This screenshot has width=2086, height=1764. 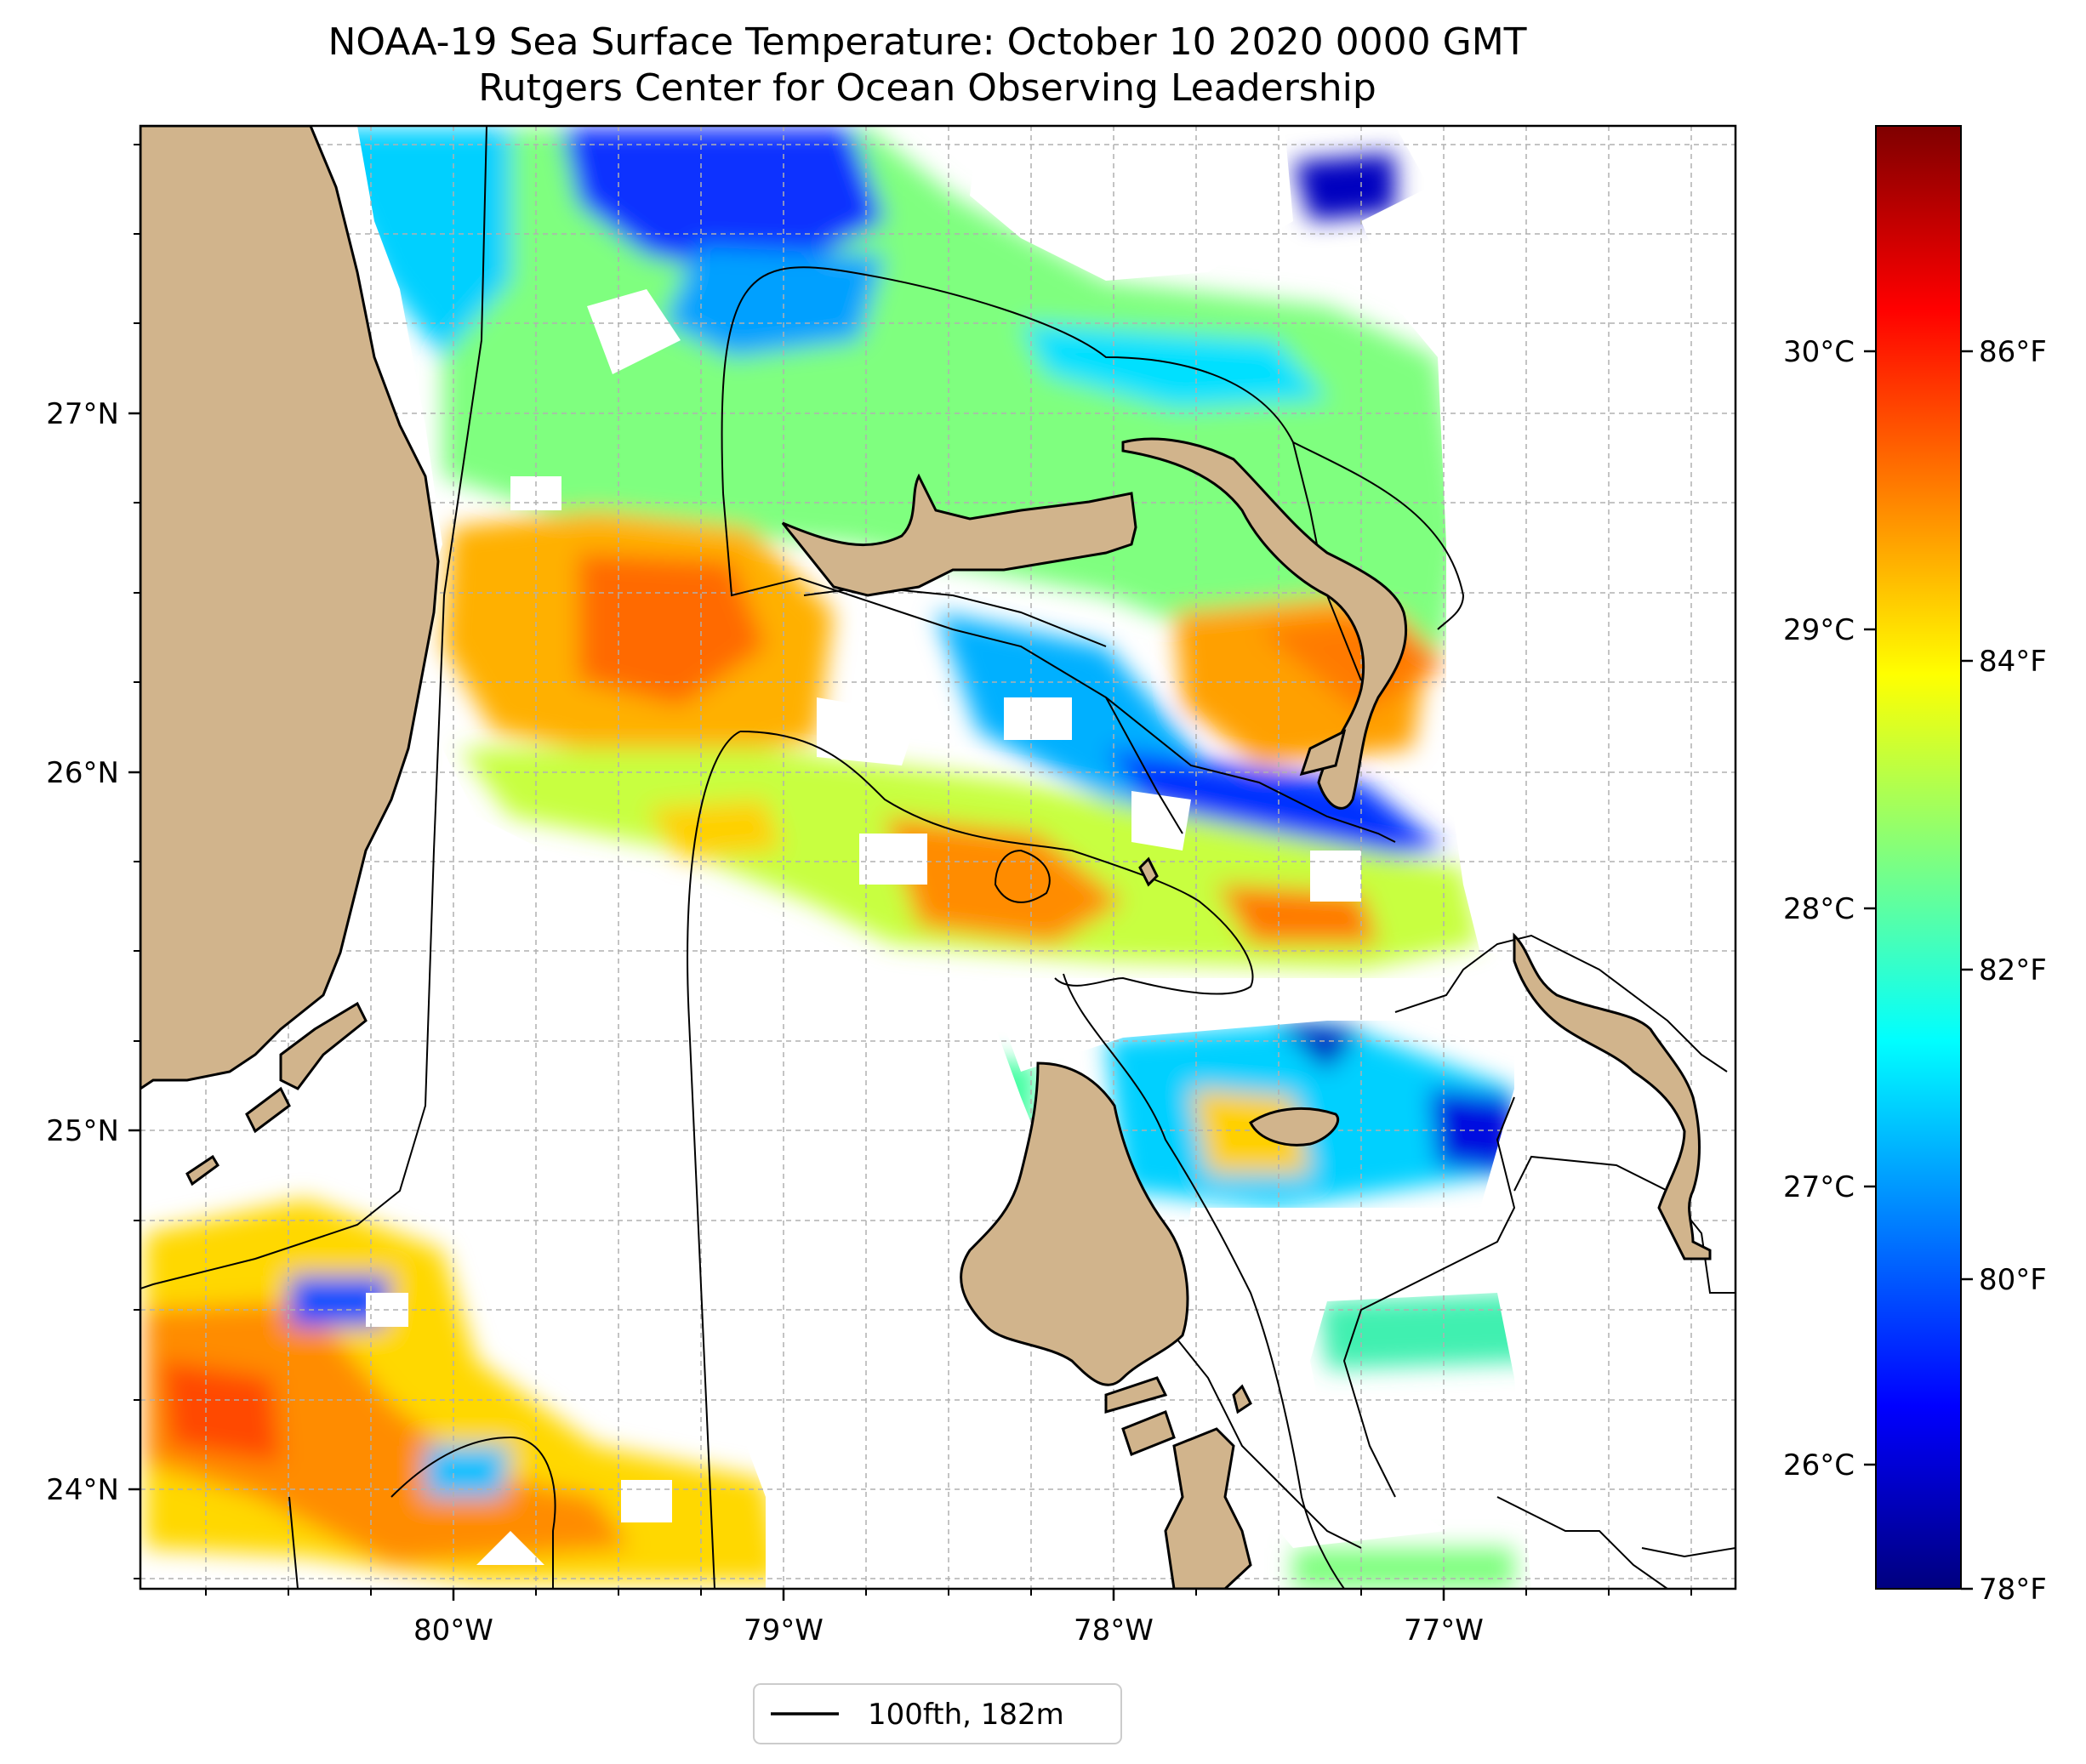 I want to click on colorbar-celsius-label: 26°C, so click(x=1819, y=1465).